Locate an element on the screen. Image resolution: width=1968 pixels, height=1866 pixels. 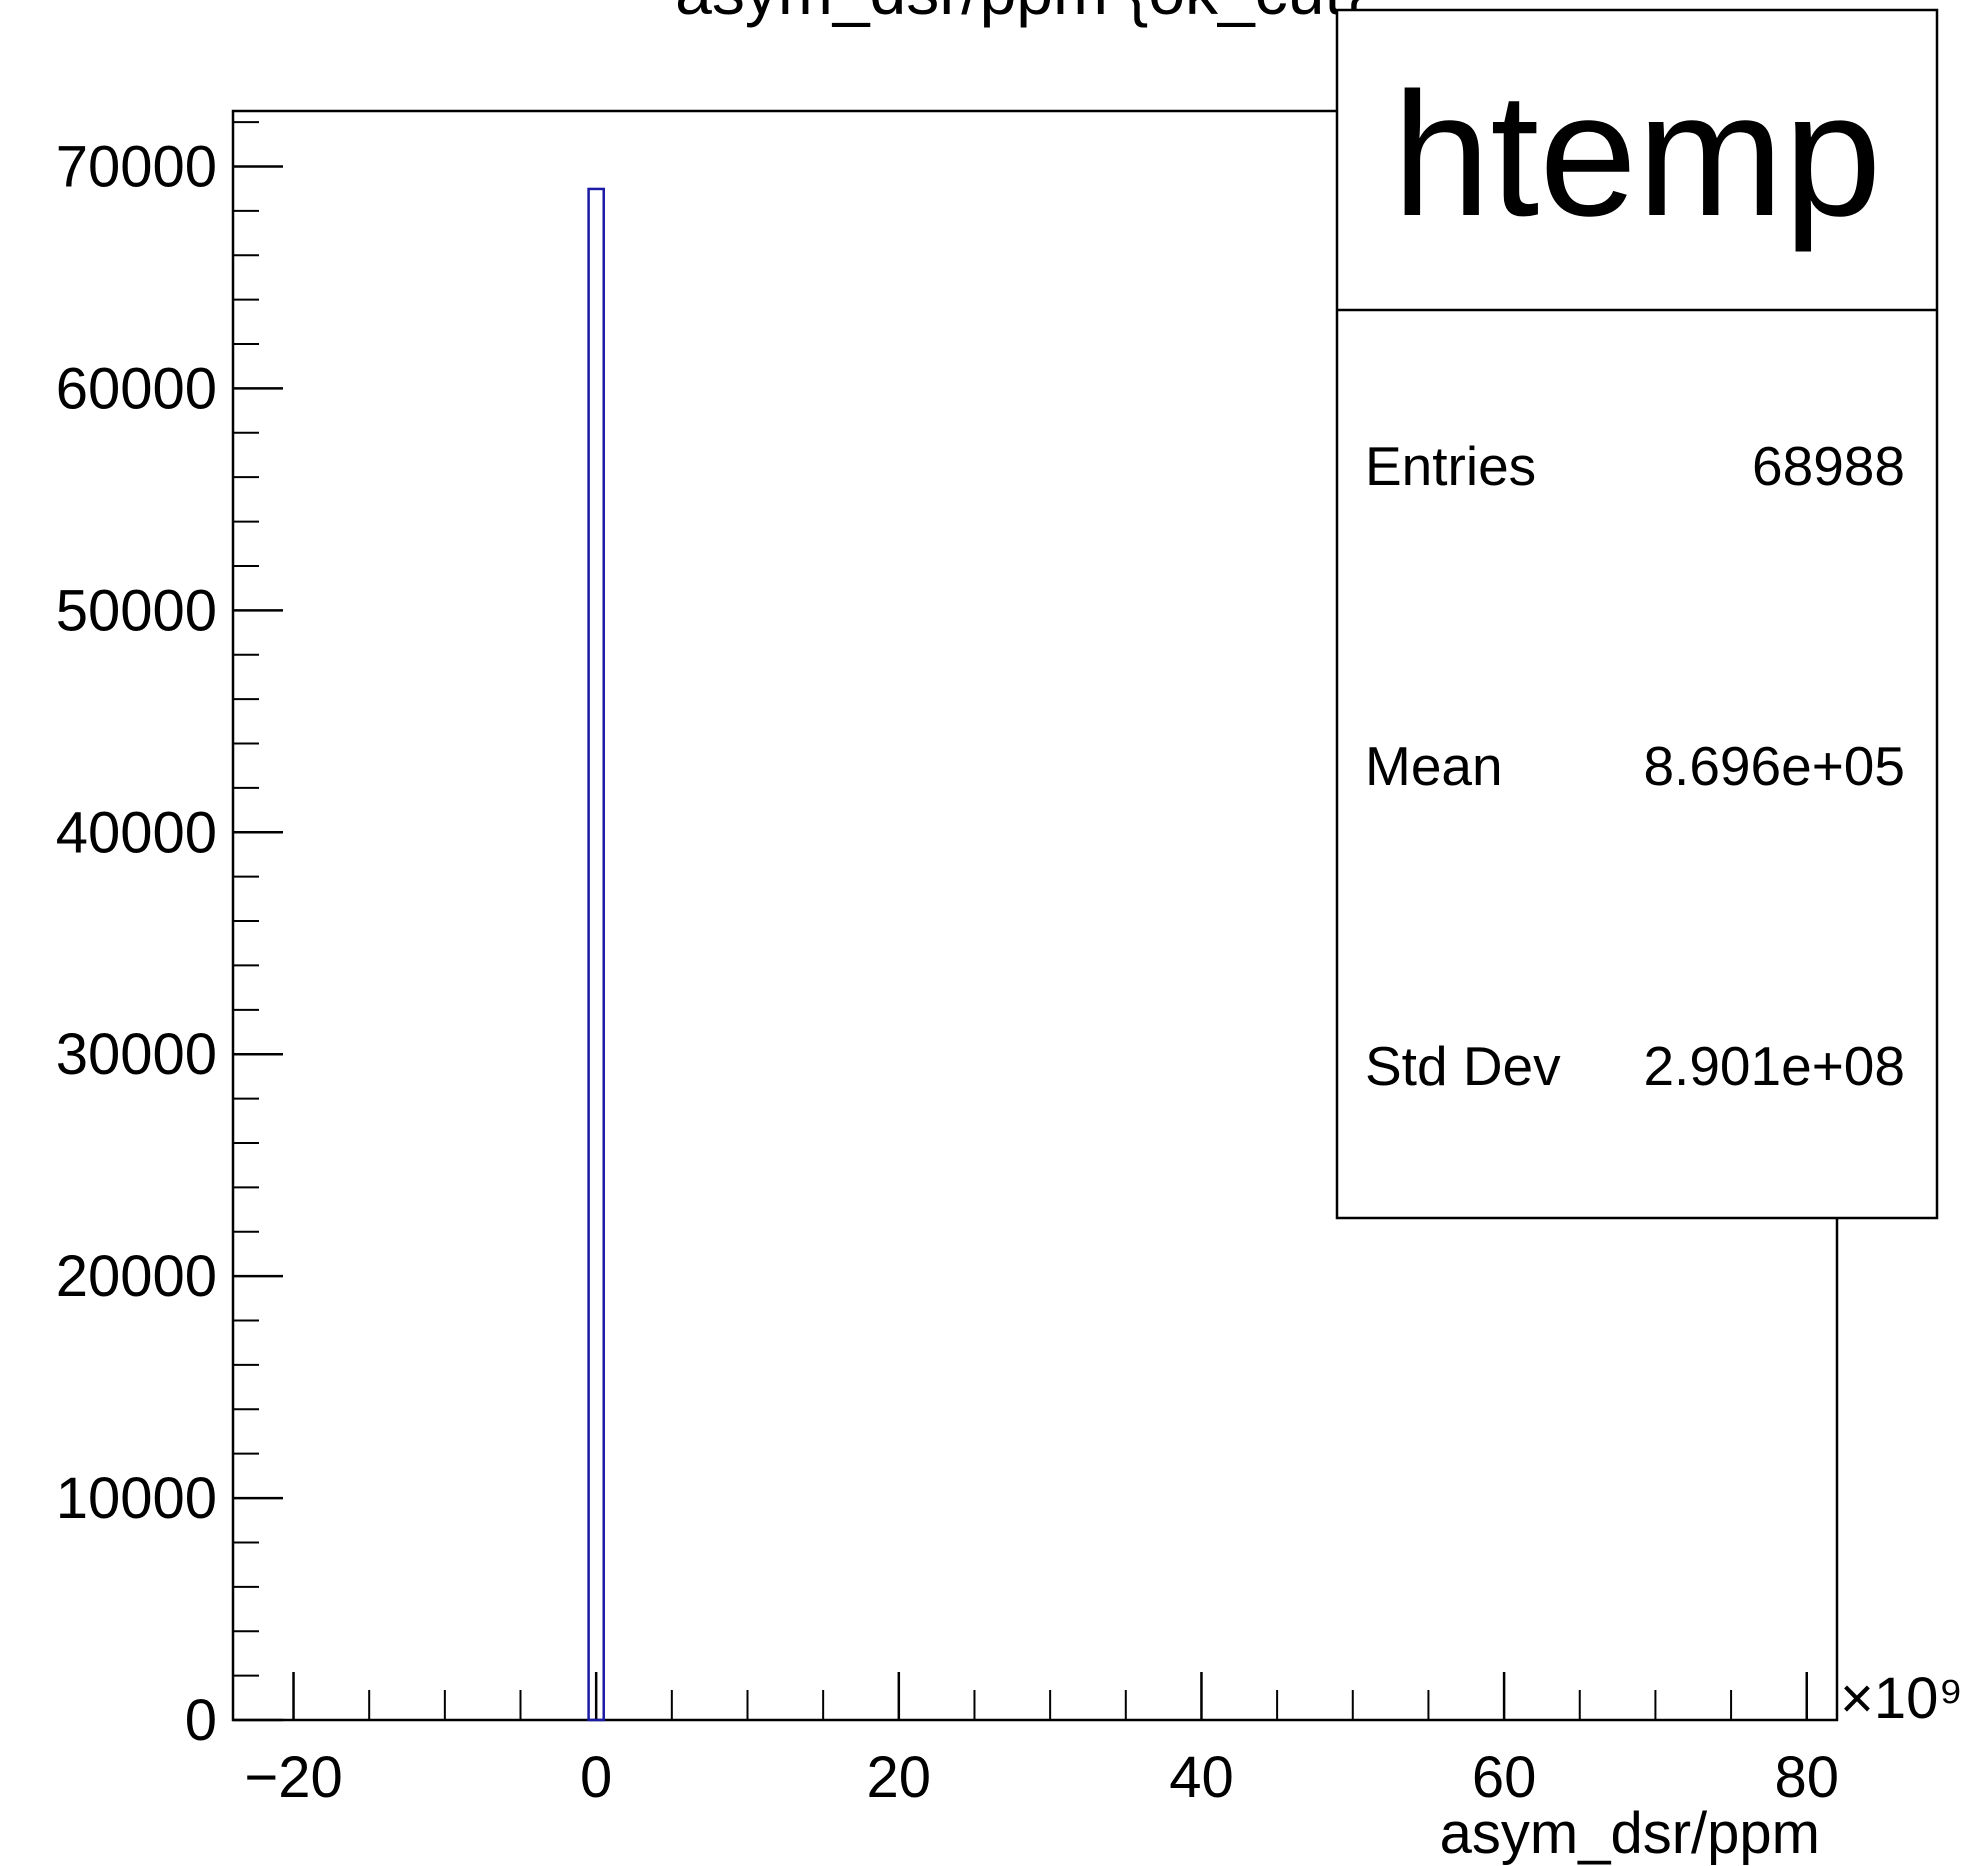
stats-box-title: htemp is located at coordinates (1636, 155).